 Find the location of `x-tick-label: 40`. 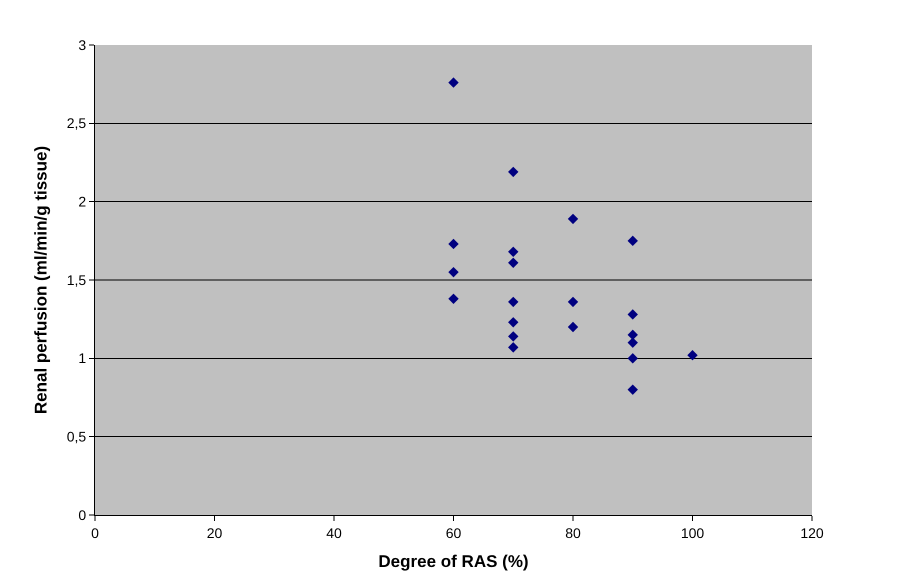

x-tick-label: 40 is located at coordinates (334, 532).